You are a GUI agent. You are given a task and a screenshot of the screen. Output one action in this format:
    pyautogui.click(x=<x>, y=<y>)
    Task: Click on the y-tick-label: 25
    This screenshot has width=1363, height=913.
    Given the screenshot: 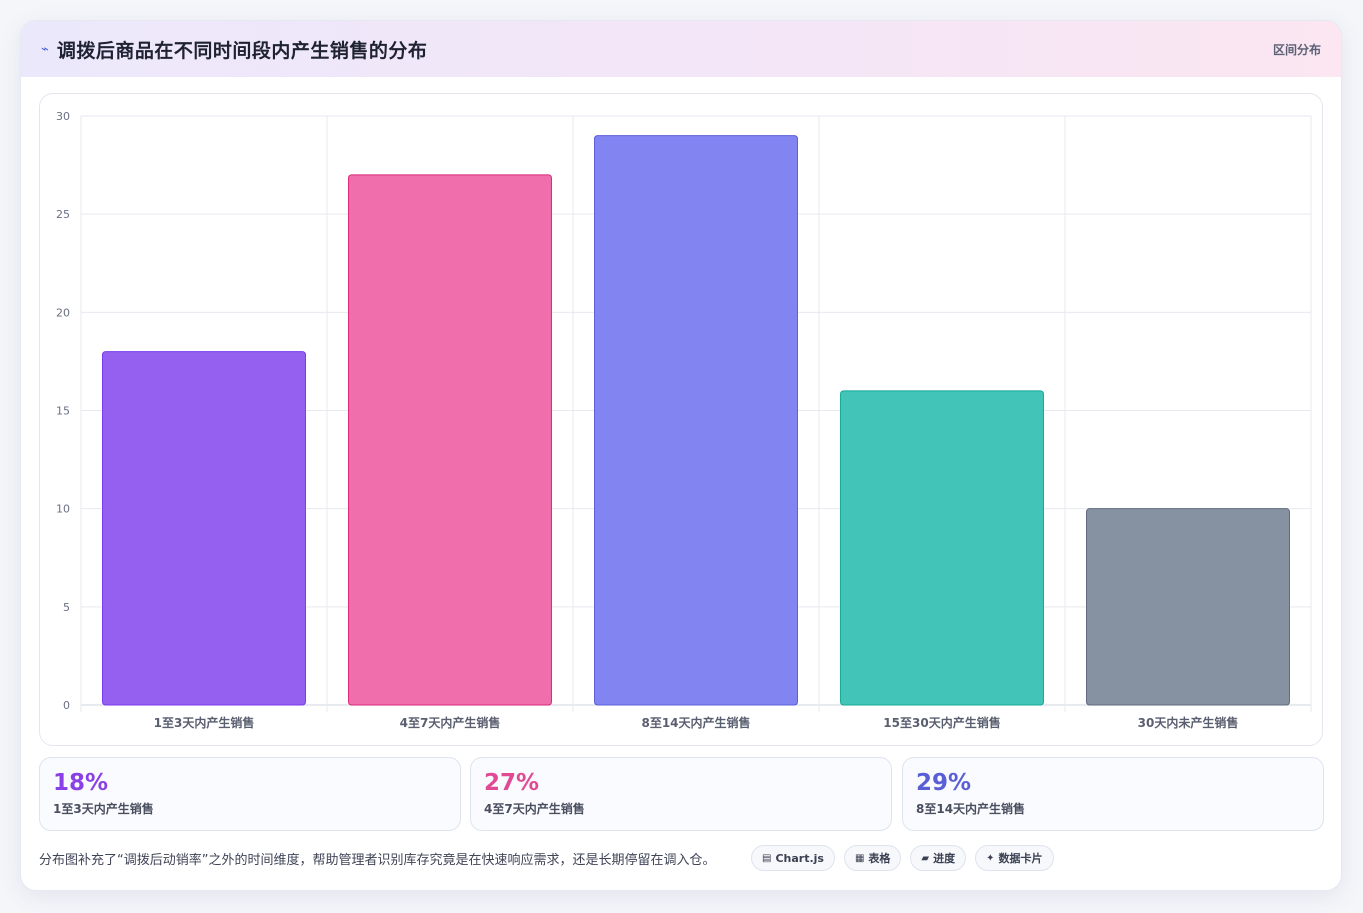 What is the action you would take?
    pyautogui.click(x=63, y=214)
    